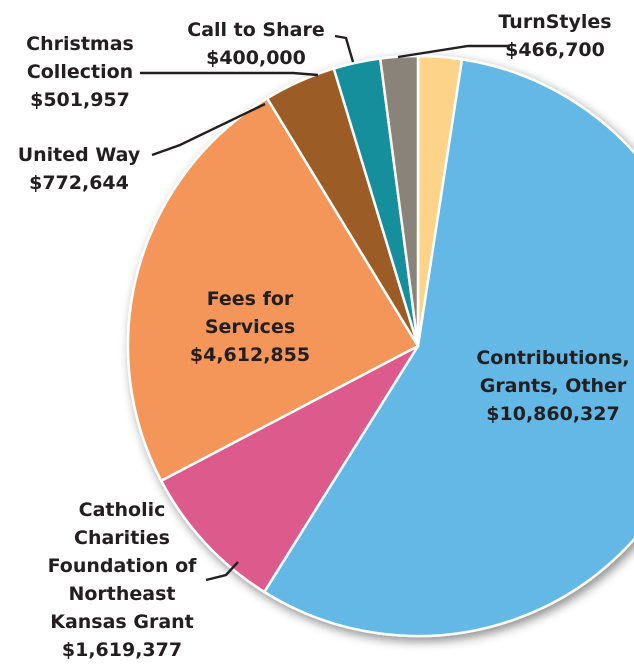 The image size is (634, 666). I want to click on label-fees: Fees for Services $4,612,855, so click(250, 327).